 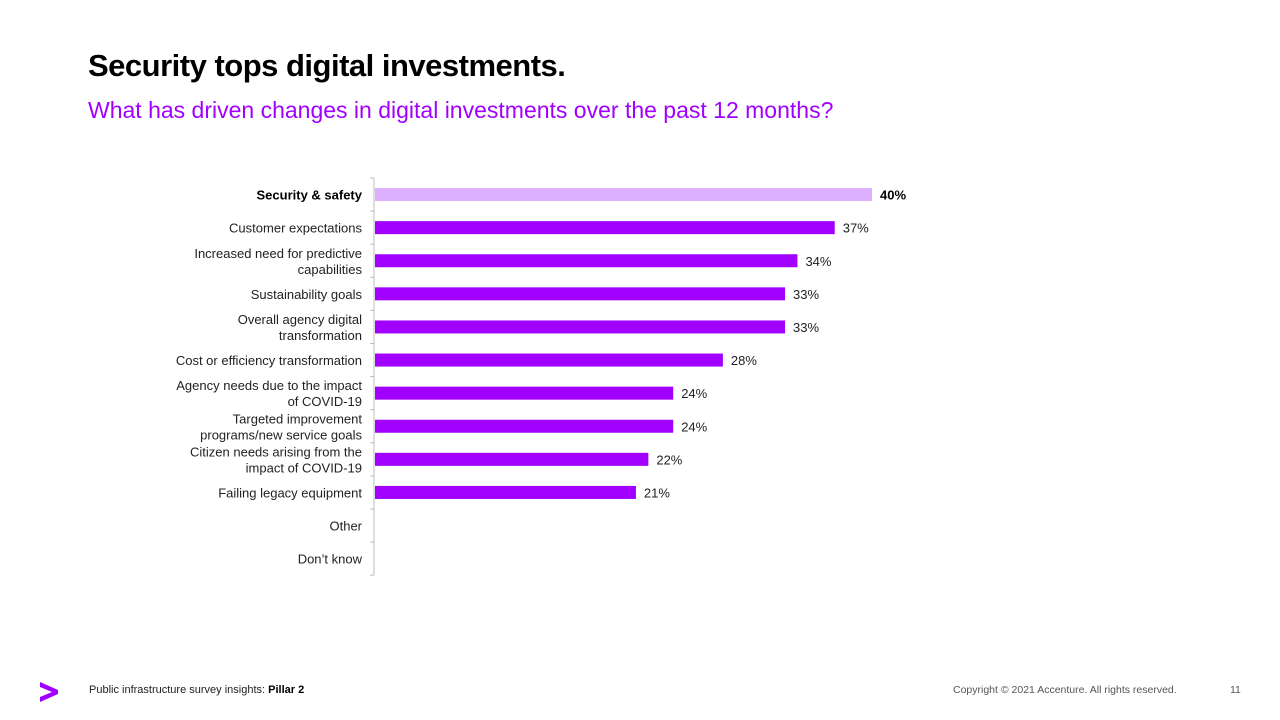 I want to click on value-label-1: 37%, so click(x=856, y=228).